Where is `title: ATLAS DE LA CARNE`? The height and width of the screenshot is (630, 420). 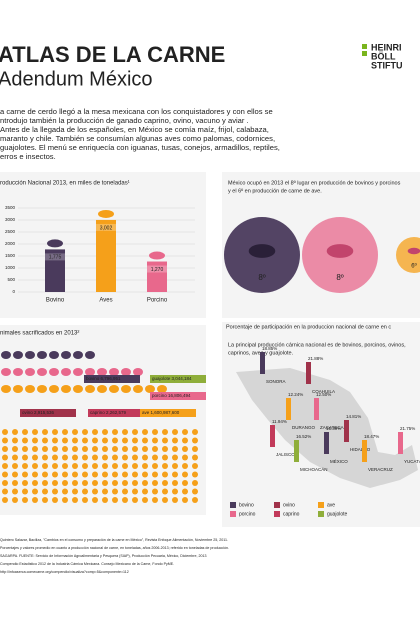 title: ATLAS DE LA CARNE is located at coordinates (112, 54).